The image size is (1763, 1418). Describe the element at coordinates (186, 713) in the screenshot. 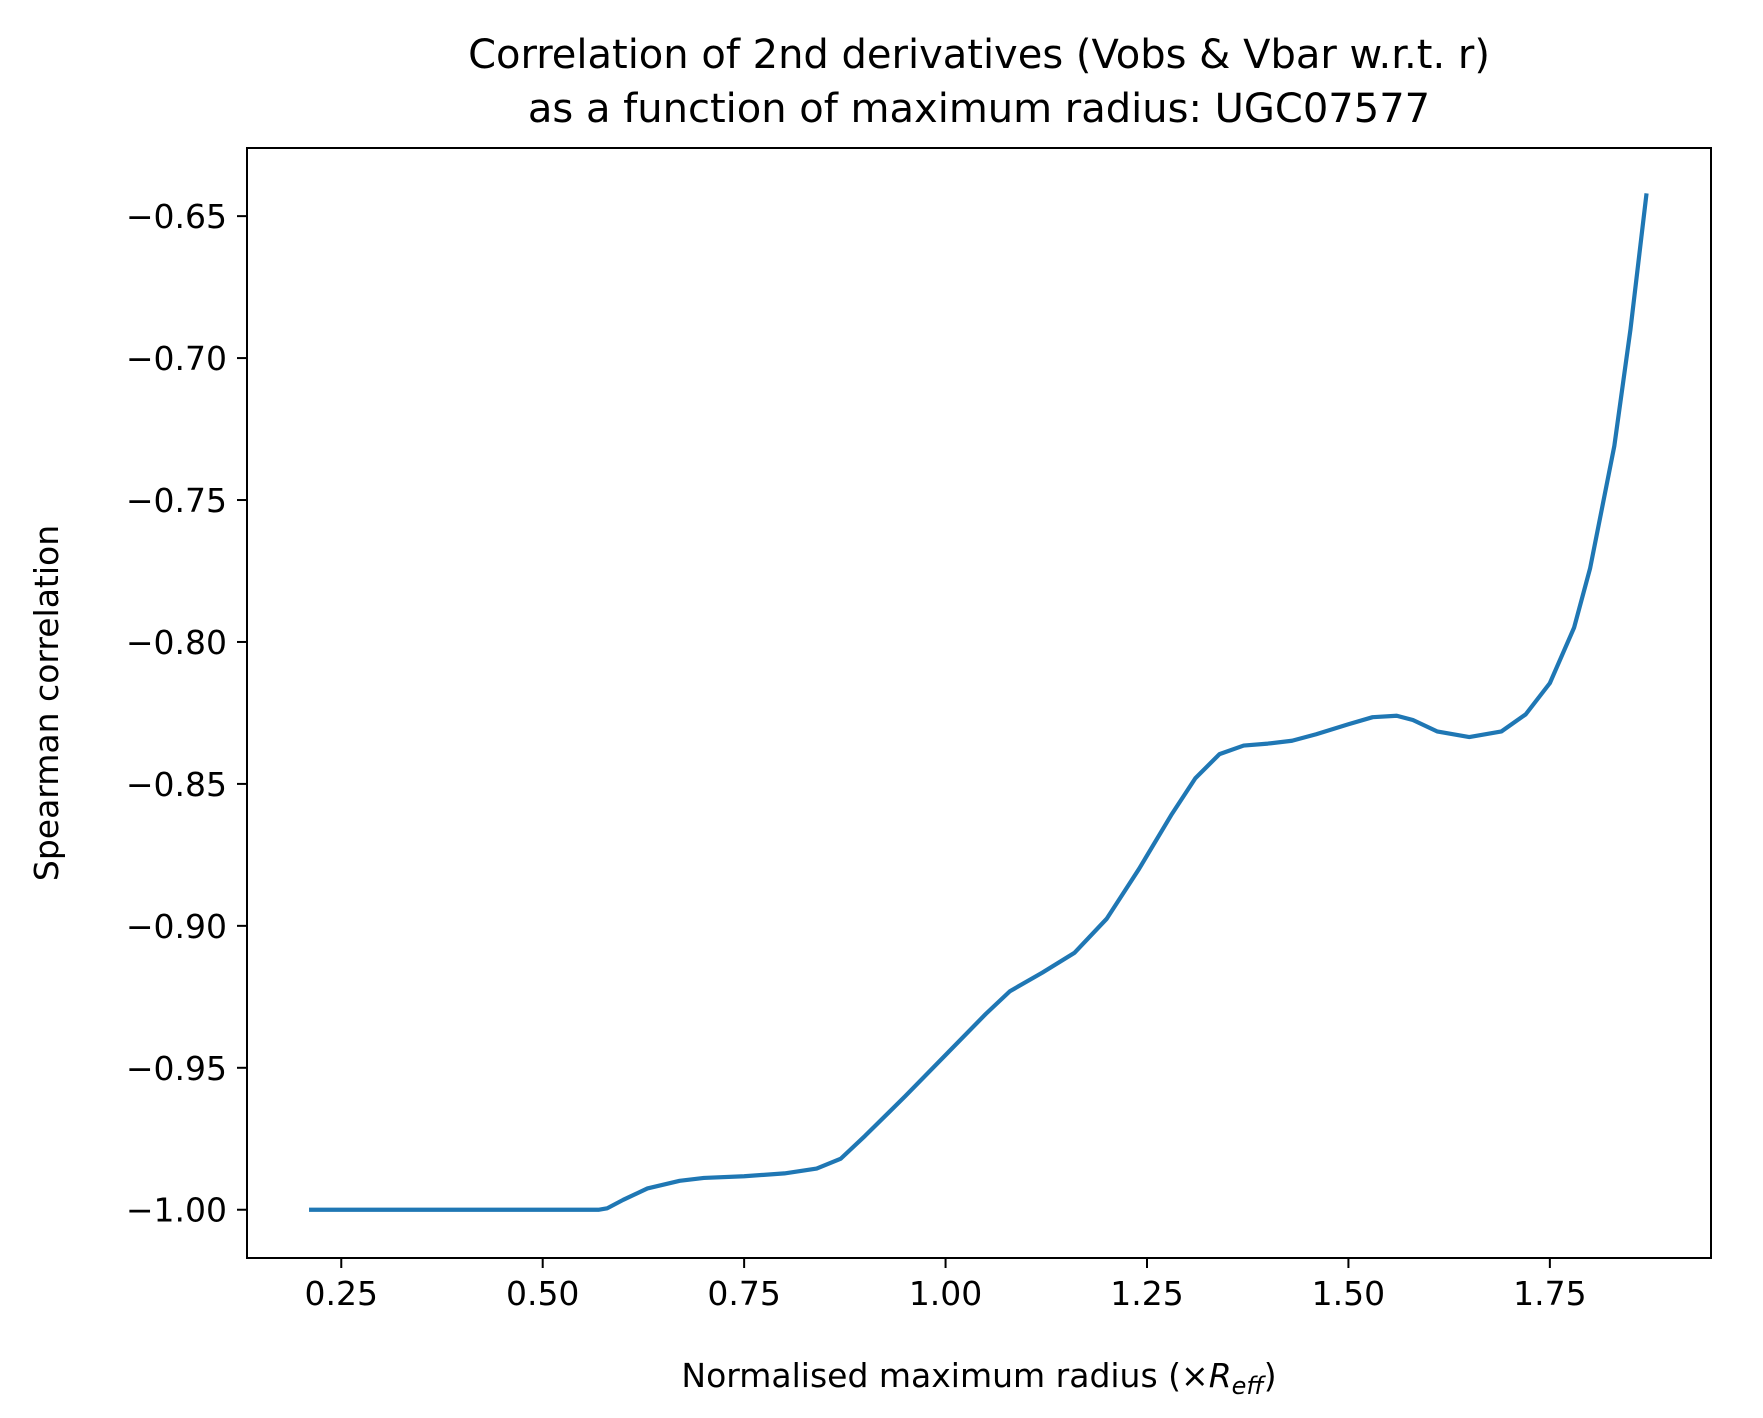

I see `y-axis: −0.65 −0.70 −0.75 −0.80 −0.85 −0.90 −0.95 −1.00` at that location.